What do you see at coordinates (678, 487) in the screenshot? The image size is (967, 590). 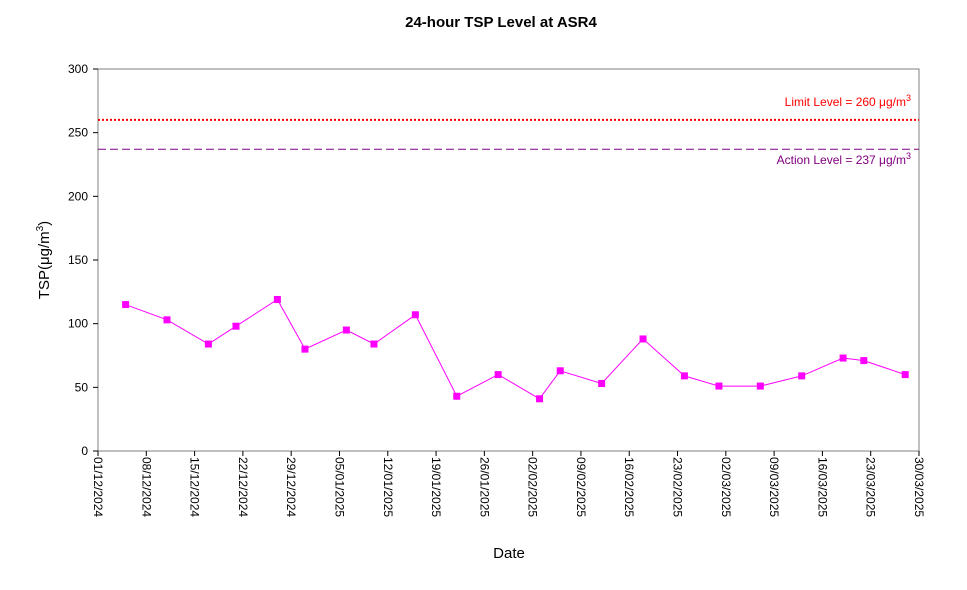 I see `x-tick-label: 23/02/2025` at bounding box center [678, 487].